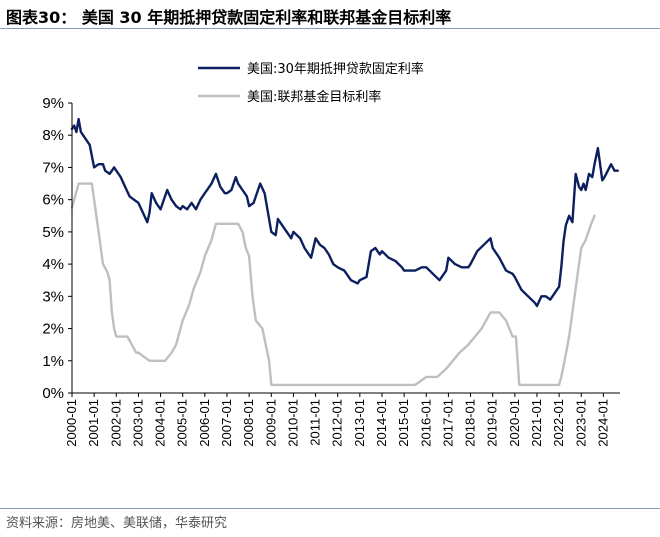 Image resolution: width=660 pixels, height=537 pixels. I want to click on y-tick-label: 1%, so click(53, 361).